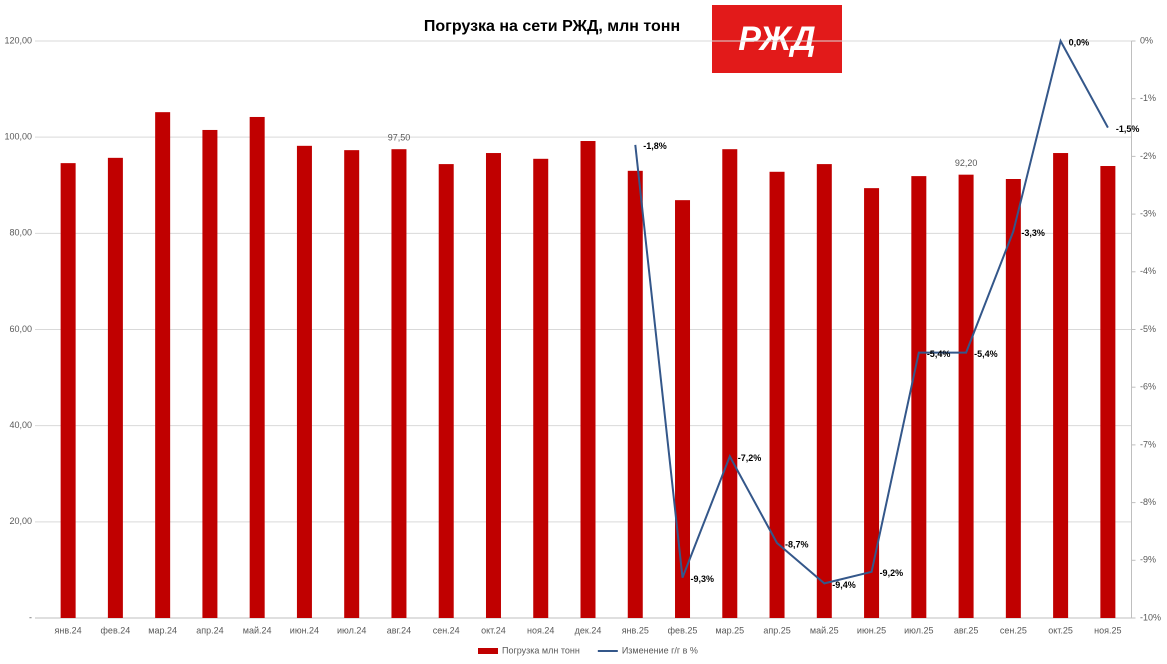 This screenshot has width=1167, height=664. Describe the element at coordinates (1148, 444) in the screenshot. I see `y2-tick-label: -7%` at that location.